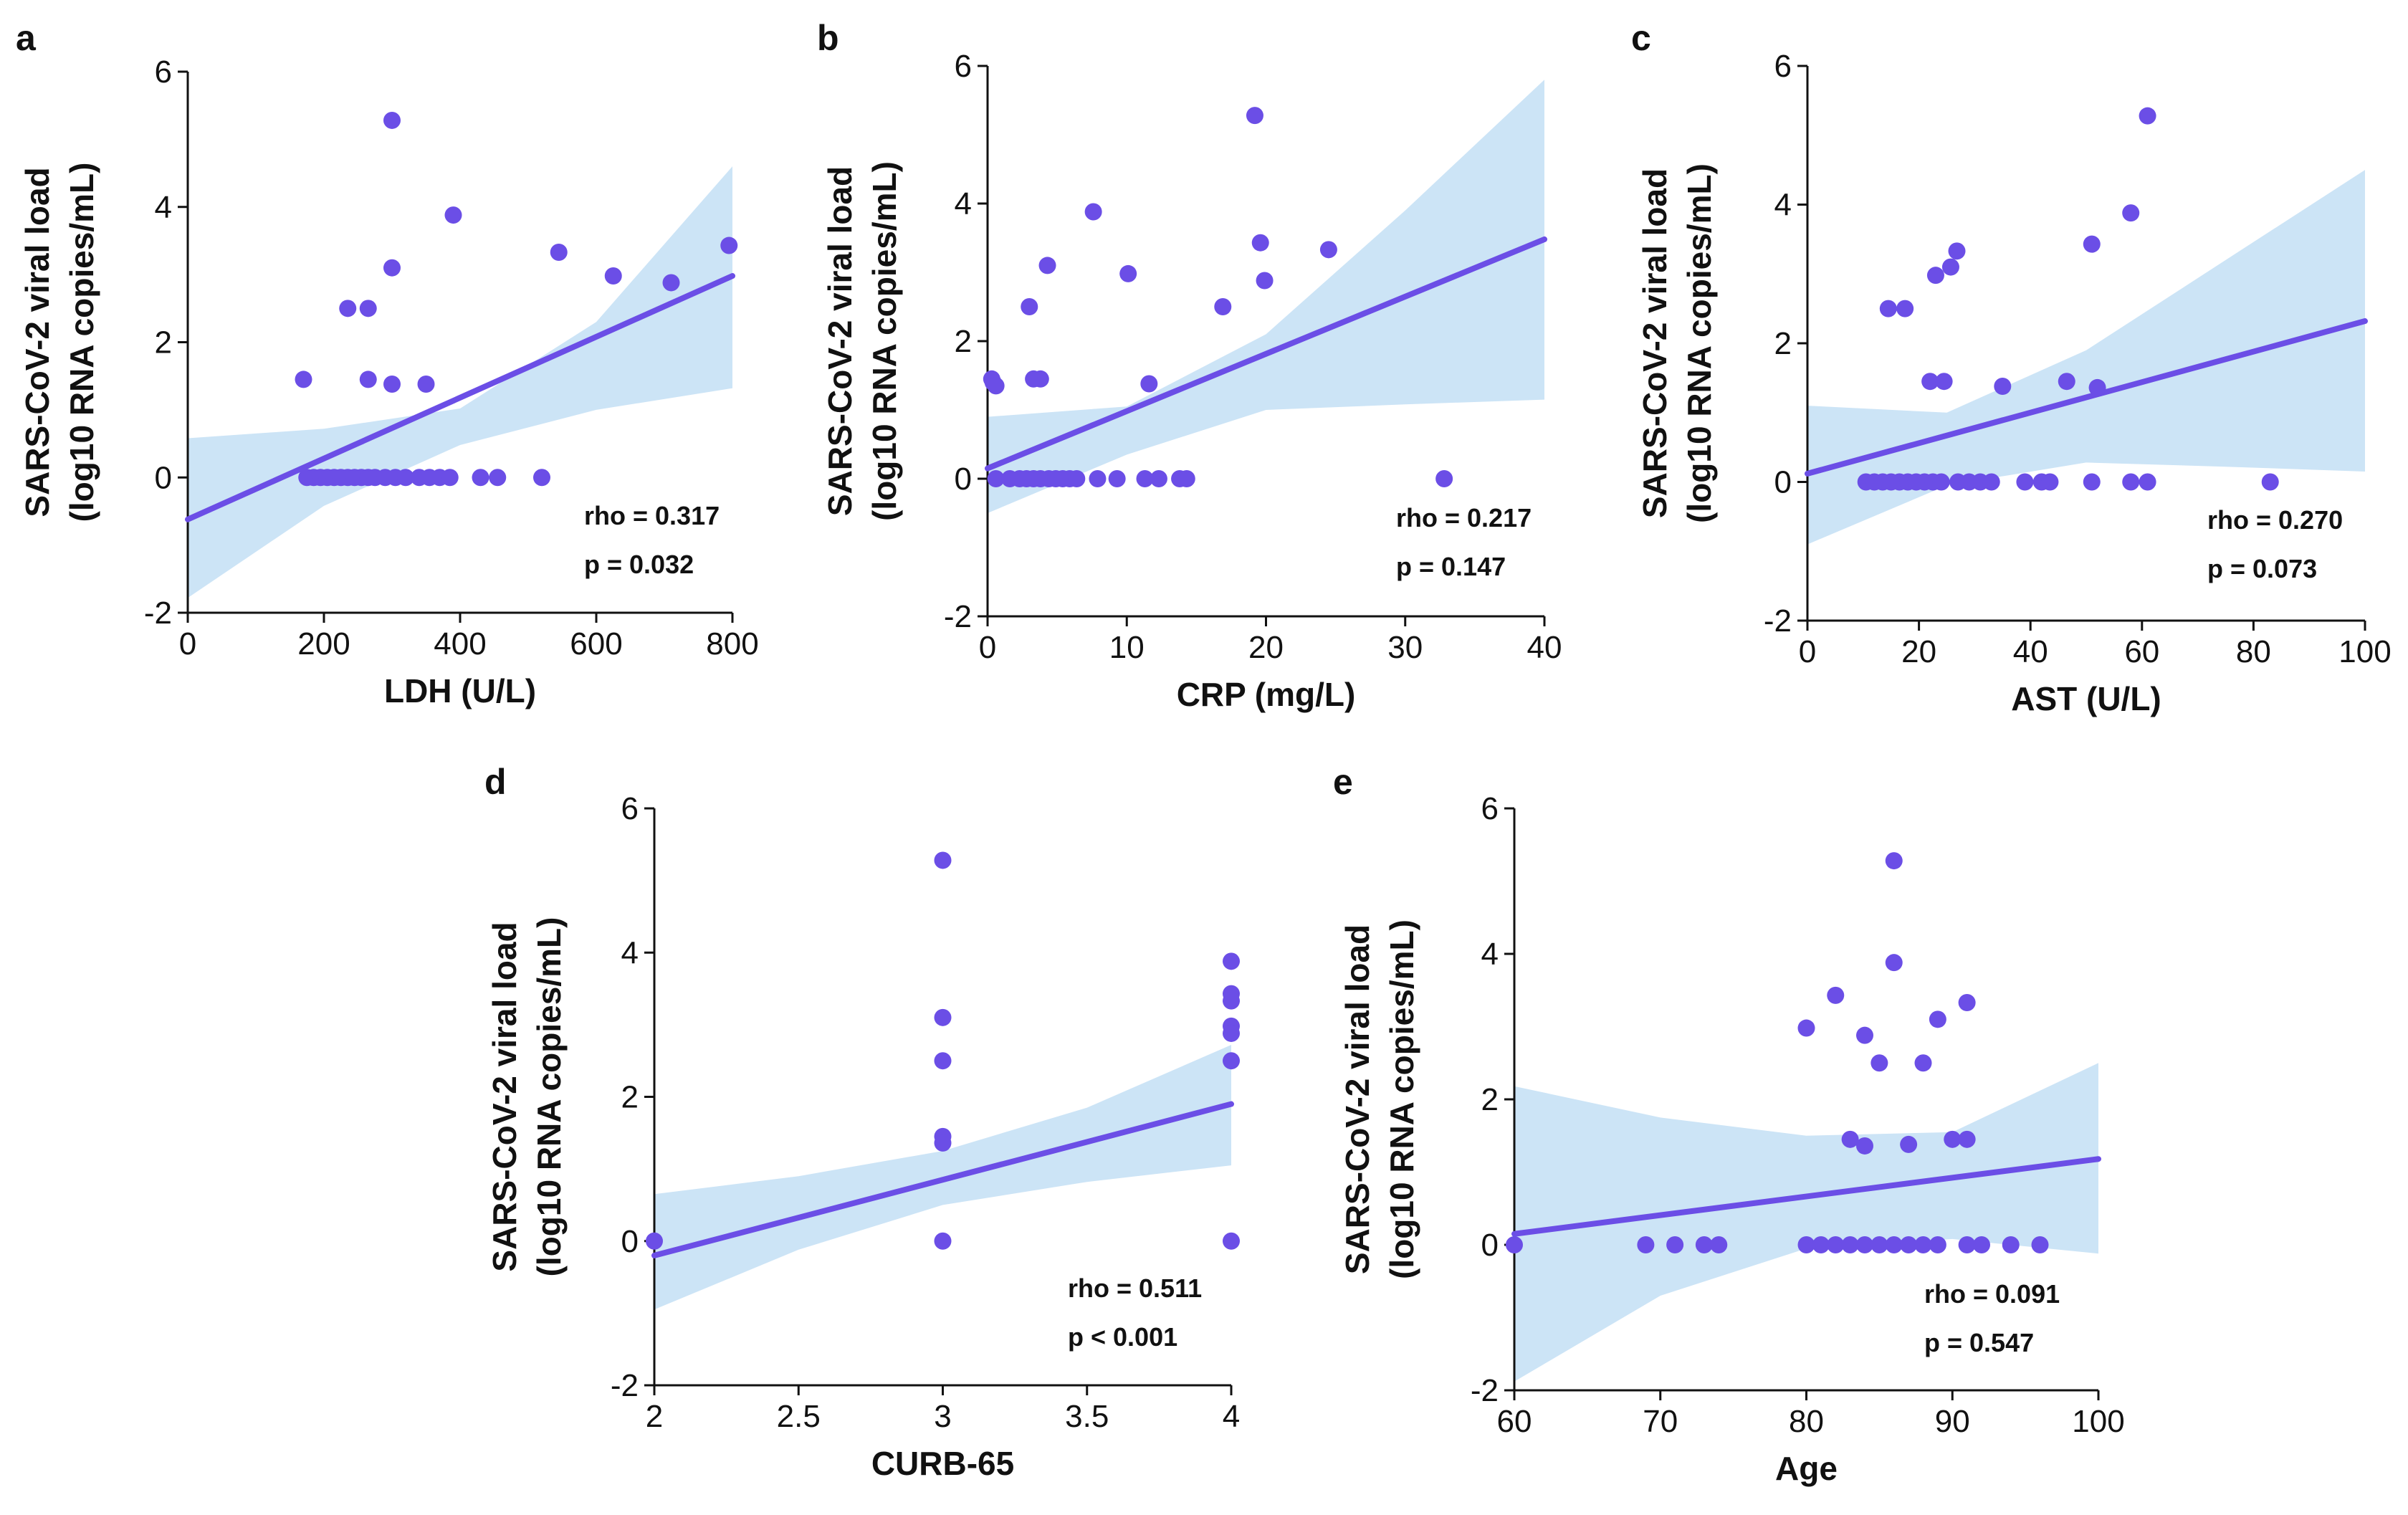 This screenshot has width=2408, height=1515. I want to click on x-tick-label: 20, so click(1266, 647).